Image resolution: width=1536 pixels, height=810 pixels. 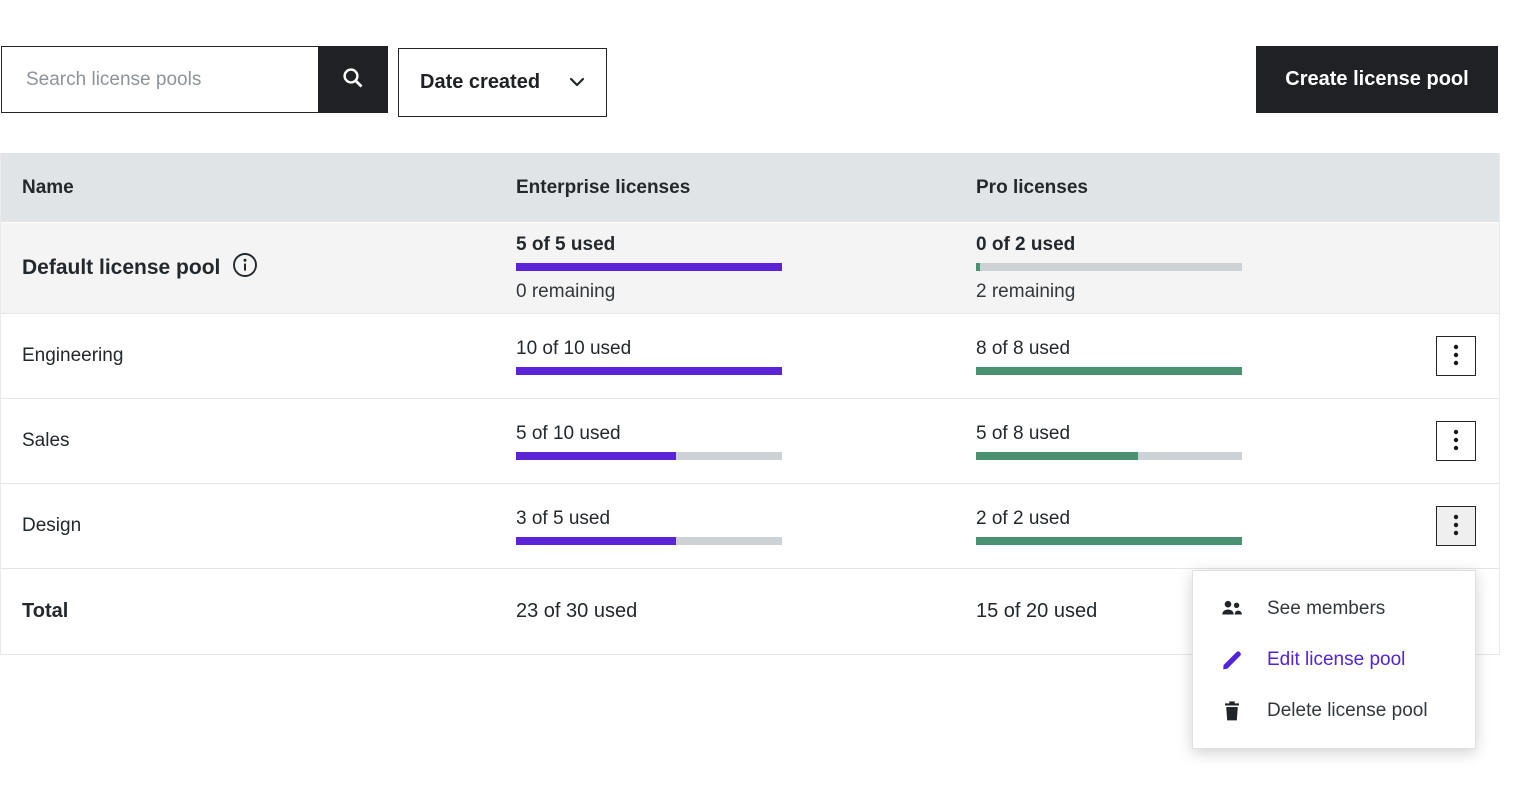 I want to click on remaining-text: 0 remaining, so click(x=566, y=291).